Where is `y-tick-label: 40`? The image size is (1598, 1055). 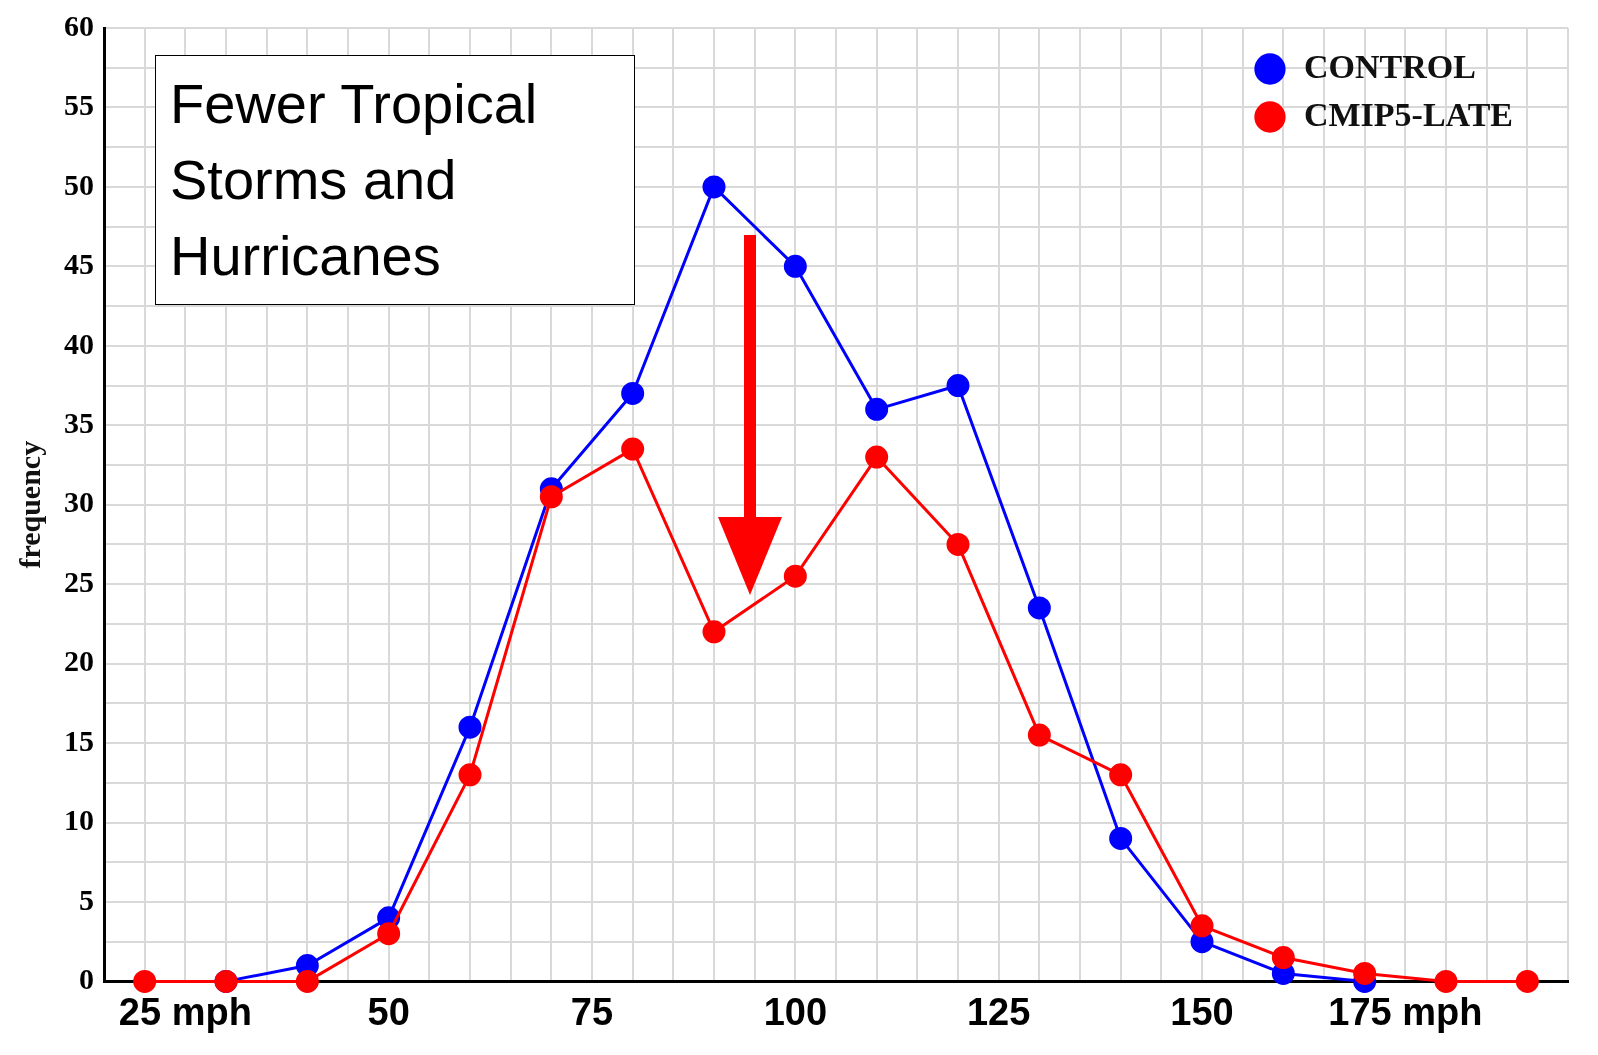
y-tick-label: 40 is located at coordinates (79, 343).